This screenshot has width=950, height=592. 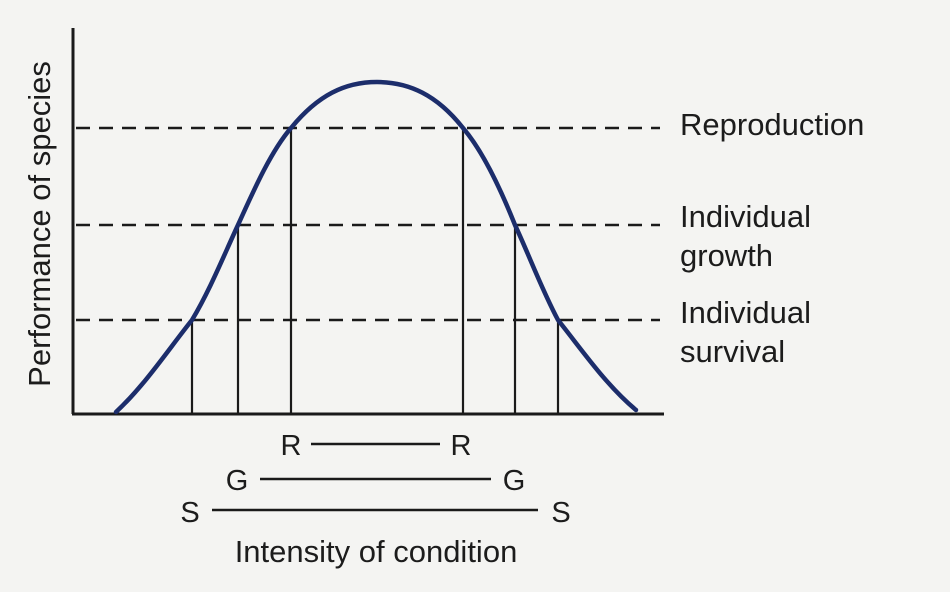 What do you see at coordinates (745, 216) in the screenshot?
I see `growth-level-label-line1: Individual` at bounding box center [745, 216].